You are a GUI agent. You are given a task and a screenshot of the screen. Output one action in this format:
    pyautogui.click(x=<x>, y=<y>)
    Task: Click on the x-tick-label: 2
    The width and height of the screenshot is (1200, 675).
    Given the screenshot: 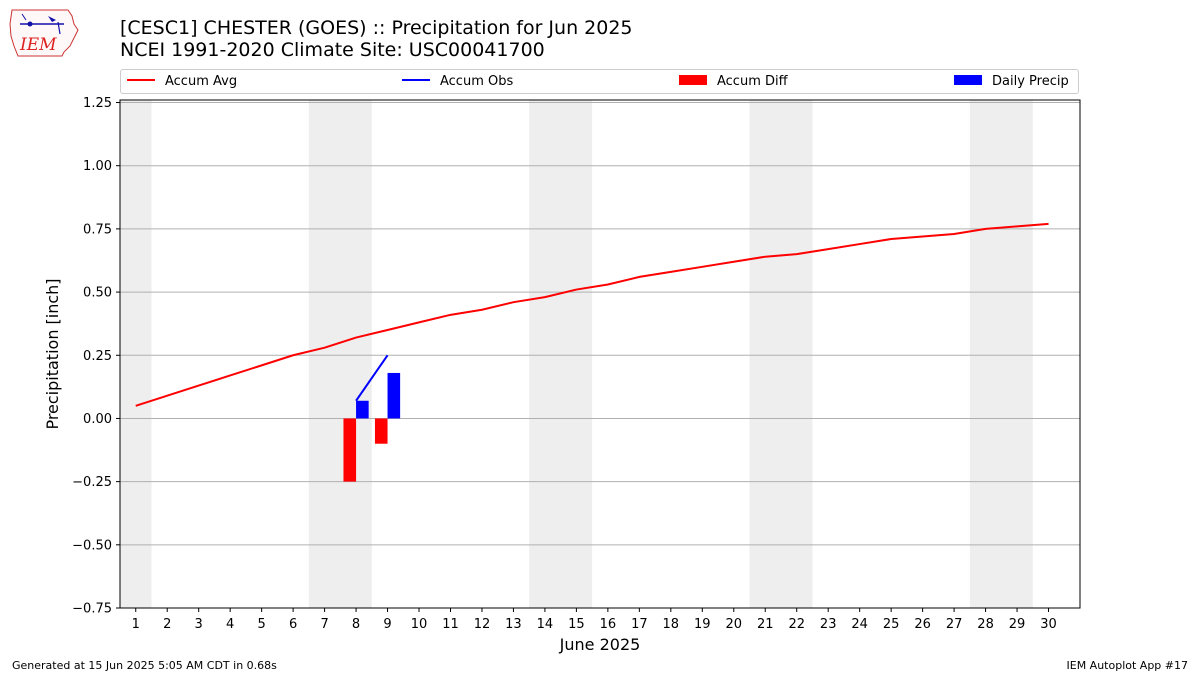 What is the action you would take?
    pyautogui.click(x=167, y=624)
    